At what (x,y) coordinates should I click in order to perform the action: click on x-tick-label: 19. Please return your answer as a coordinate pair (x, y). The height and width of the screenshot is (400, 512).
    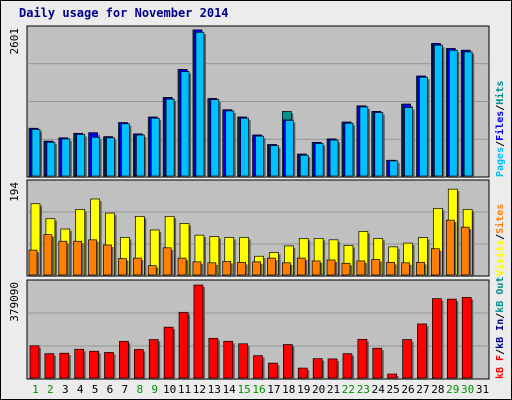
    Looking at the image, I should click on (303, 389).